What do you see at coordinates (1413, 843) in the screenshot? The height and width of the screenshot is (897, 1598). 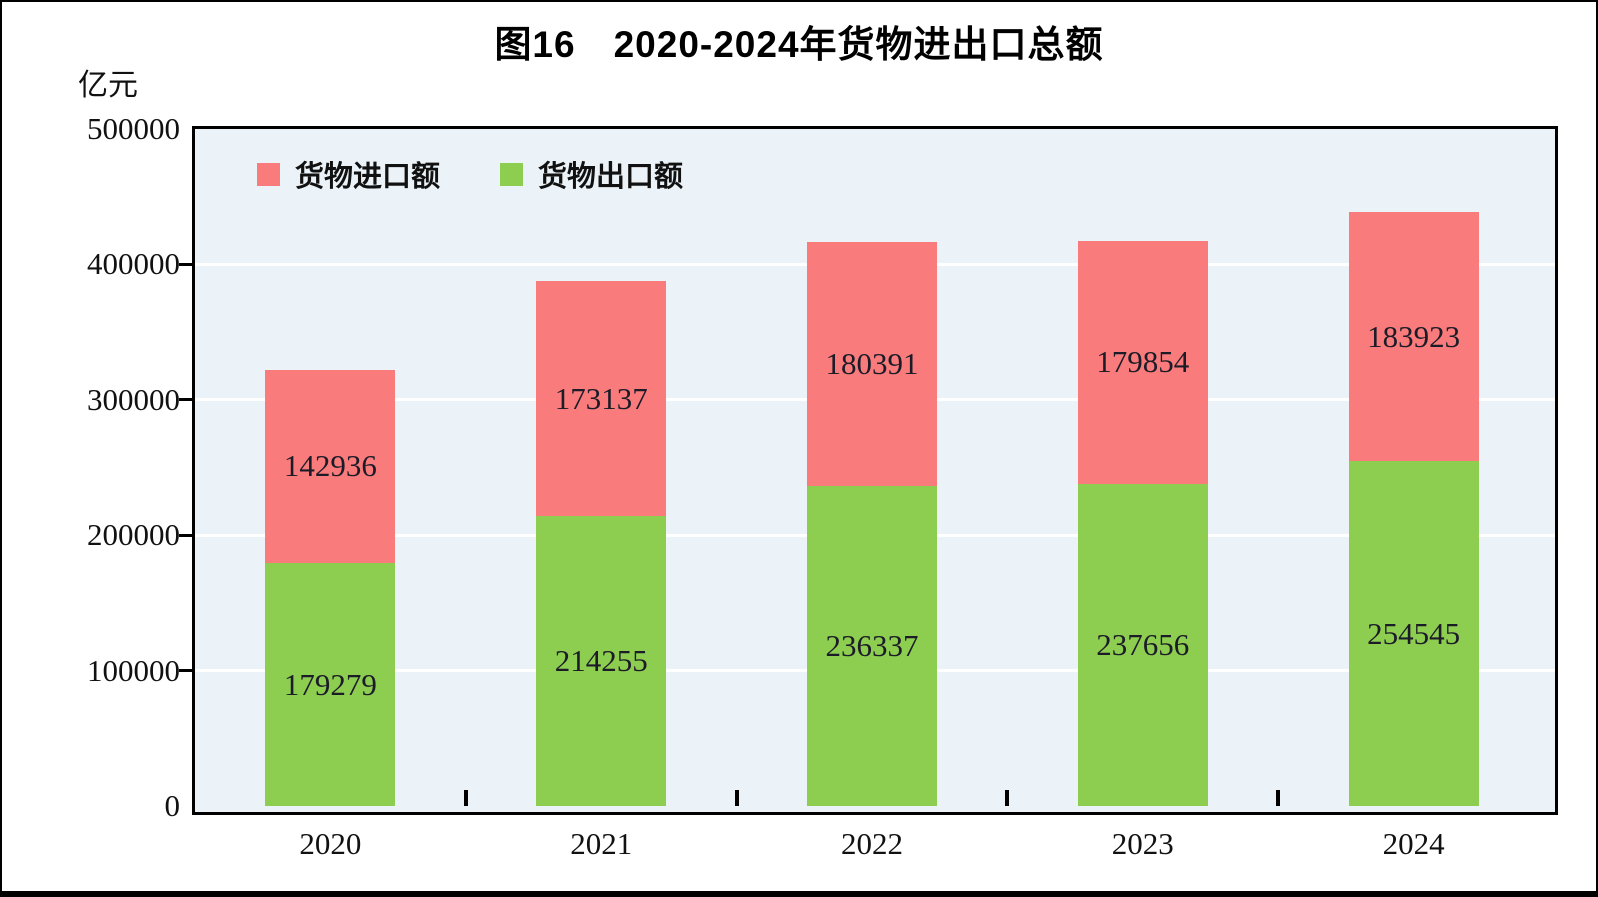 I see `x-axis-label-2024: 2024` at bounding box center [1413, 843].